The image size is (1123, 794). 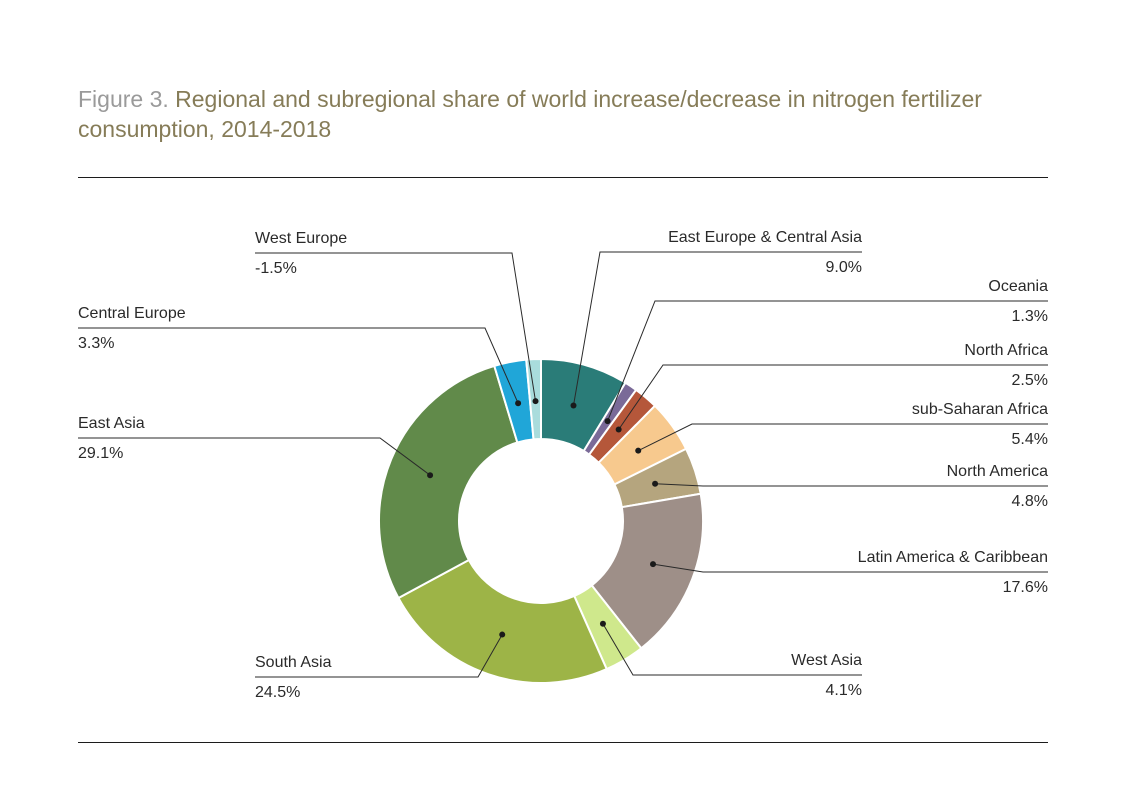 What do you see at coordinates (732, 649) in the screenshot?
I see `leader-west-asia` at bounding box center [732, 649].